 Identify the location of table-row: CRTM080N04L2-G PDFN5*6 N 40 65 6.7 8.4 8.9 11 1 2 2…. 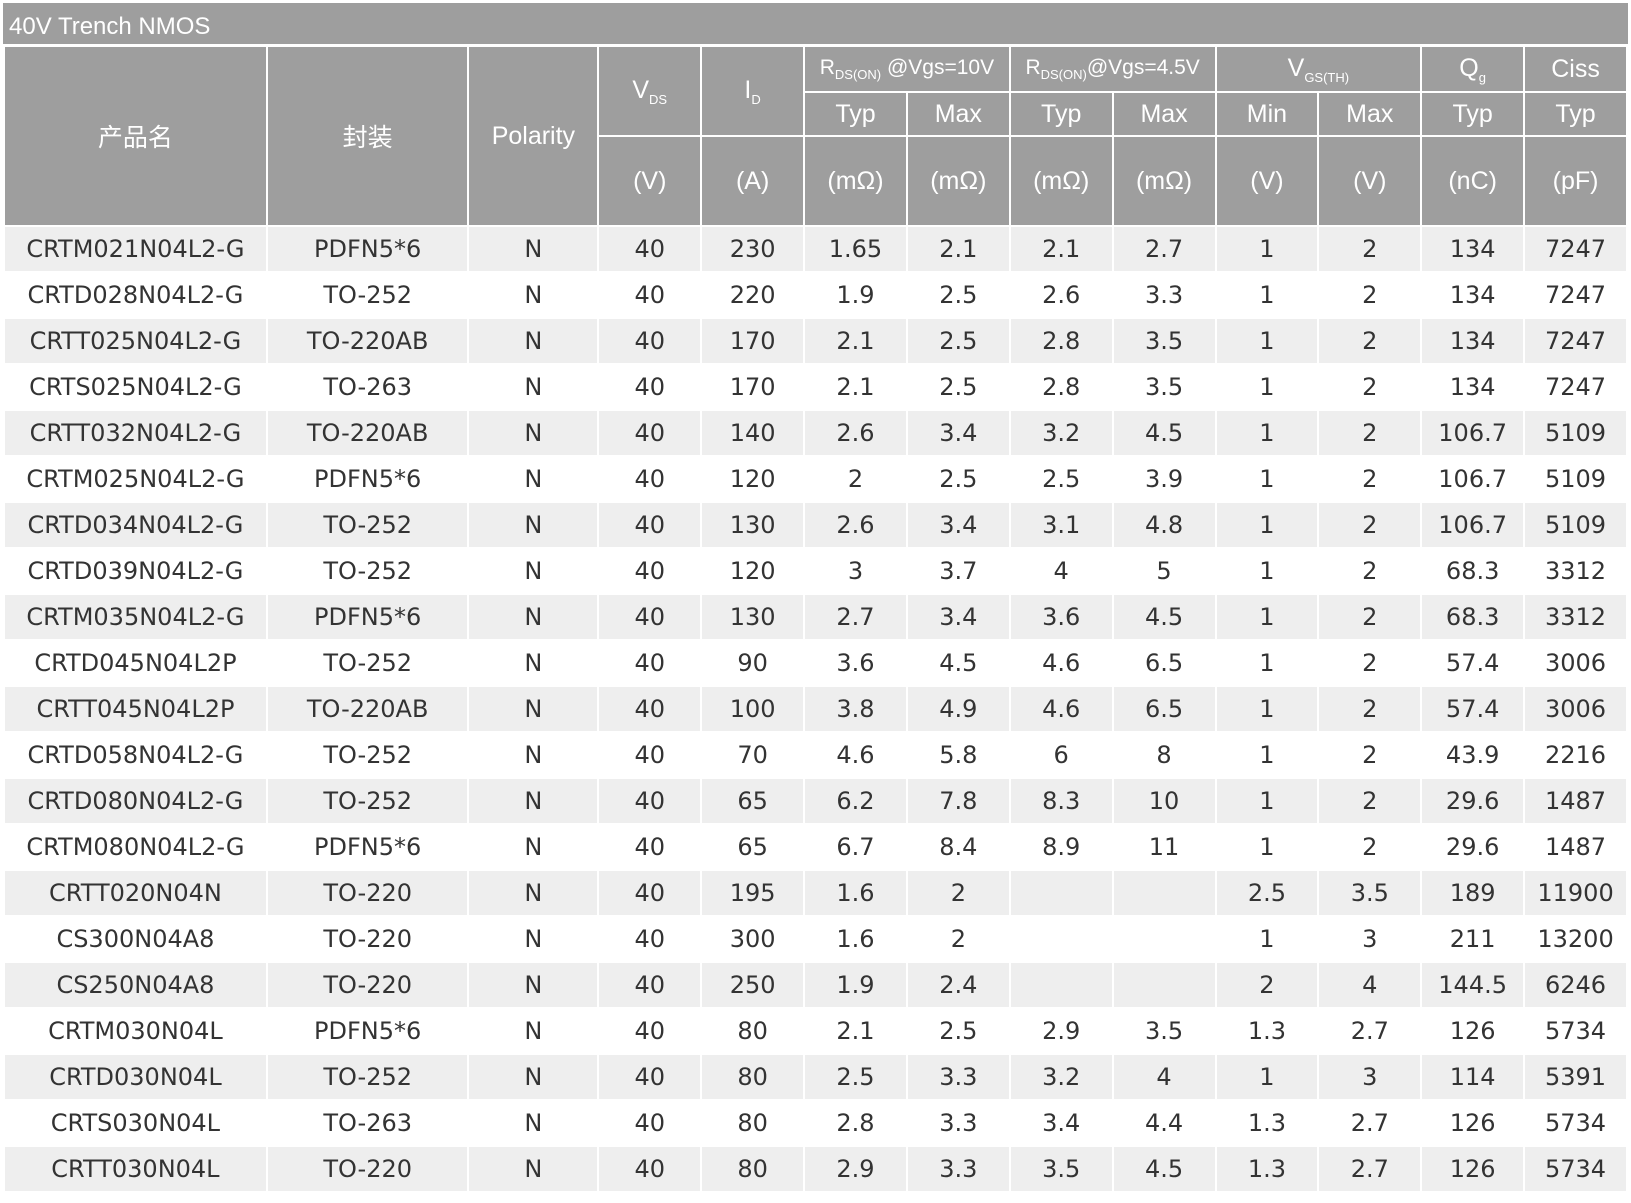
(815, 847).